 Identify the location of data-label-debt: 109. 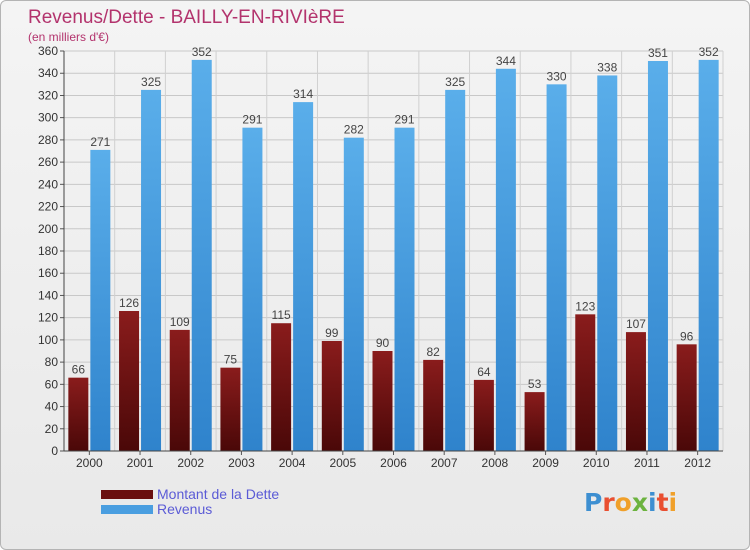
(180, 322).